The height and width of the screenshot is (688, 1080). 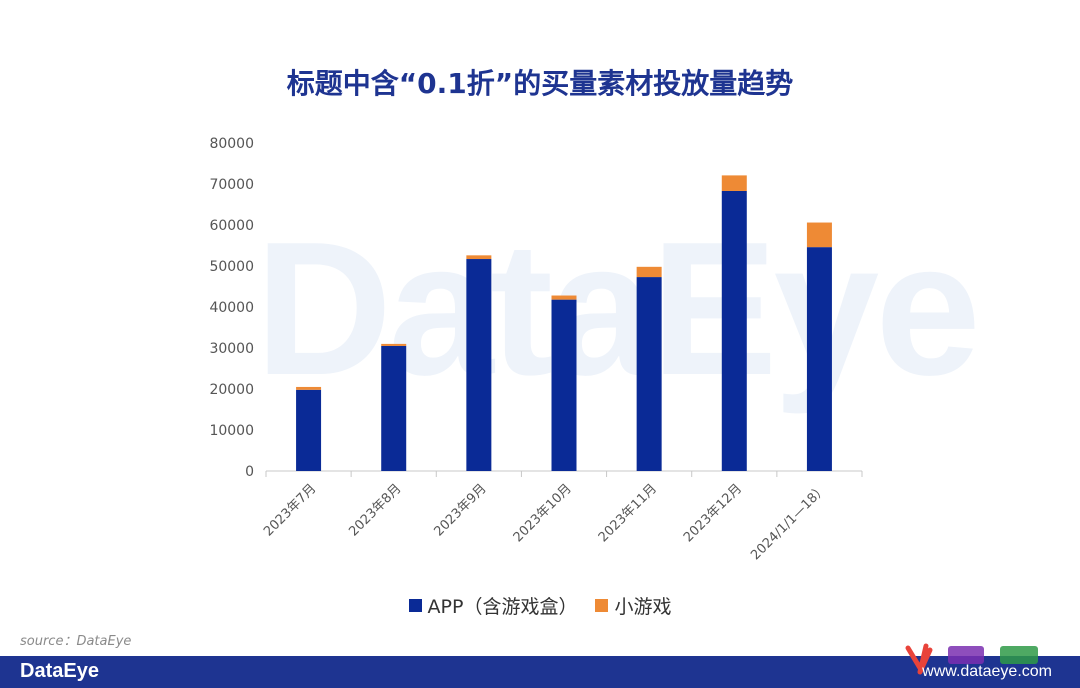 I want to click on legend-swatch-mini-game, so click(x=602, y=605).